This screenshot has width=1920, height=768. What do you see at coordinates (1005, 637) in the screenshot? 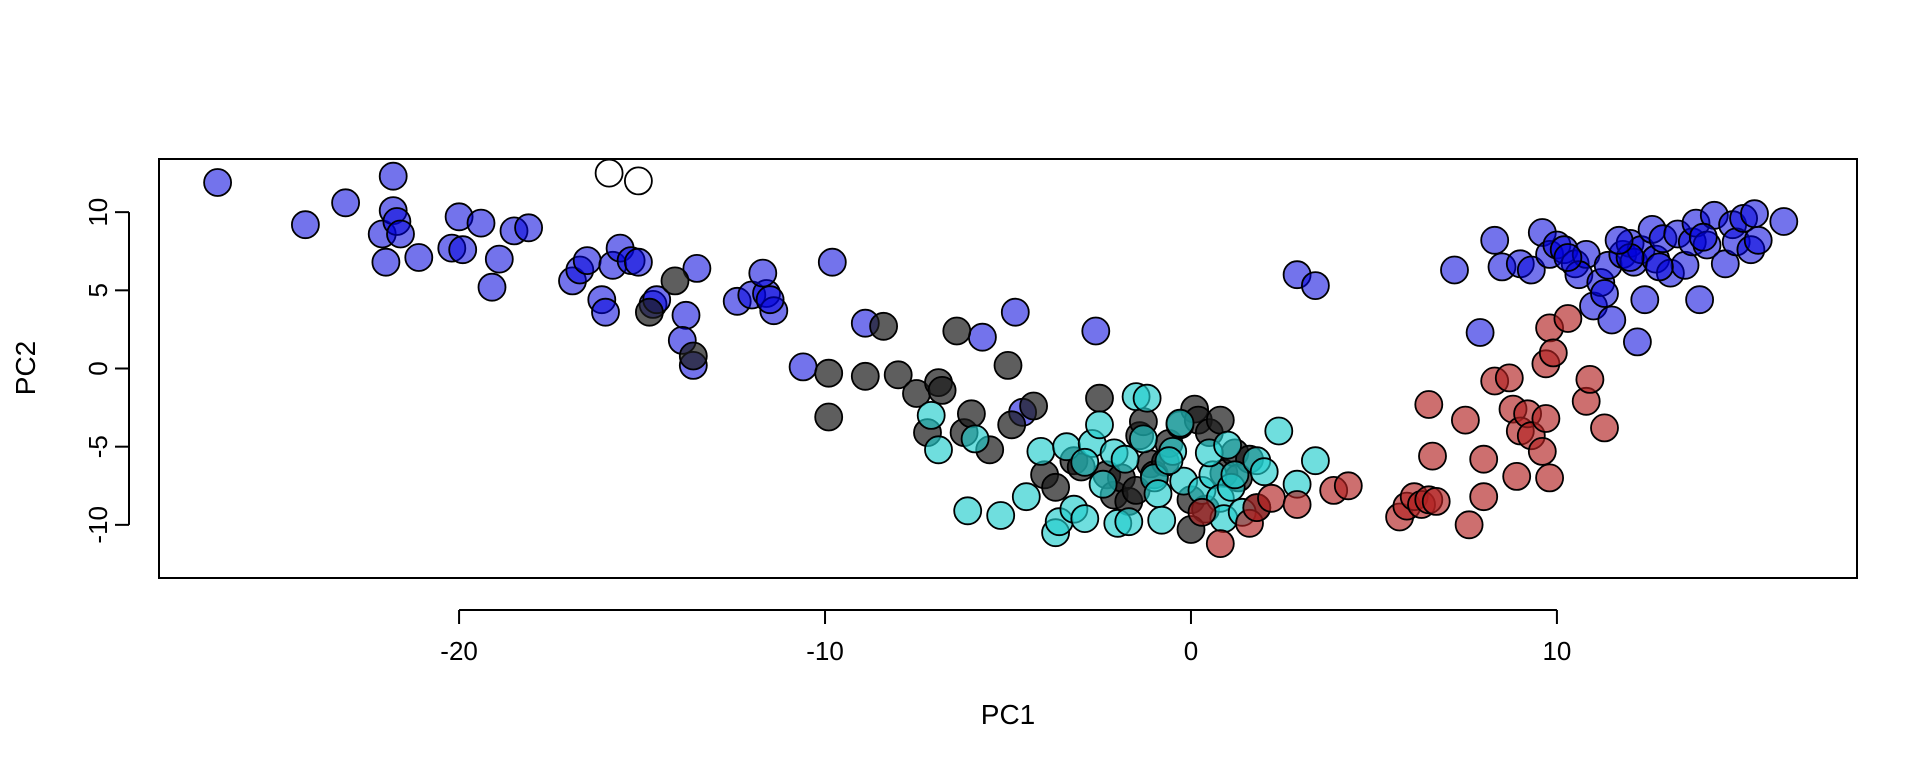
I see `x-axis: -20 -10 0 10` at bounding box center [1005, 637].